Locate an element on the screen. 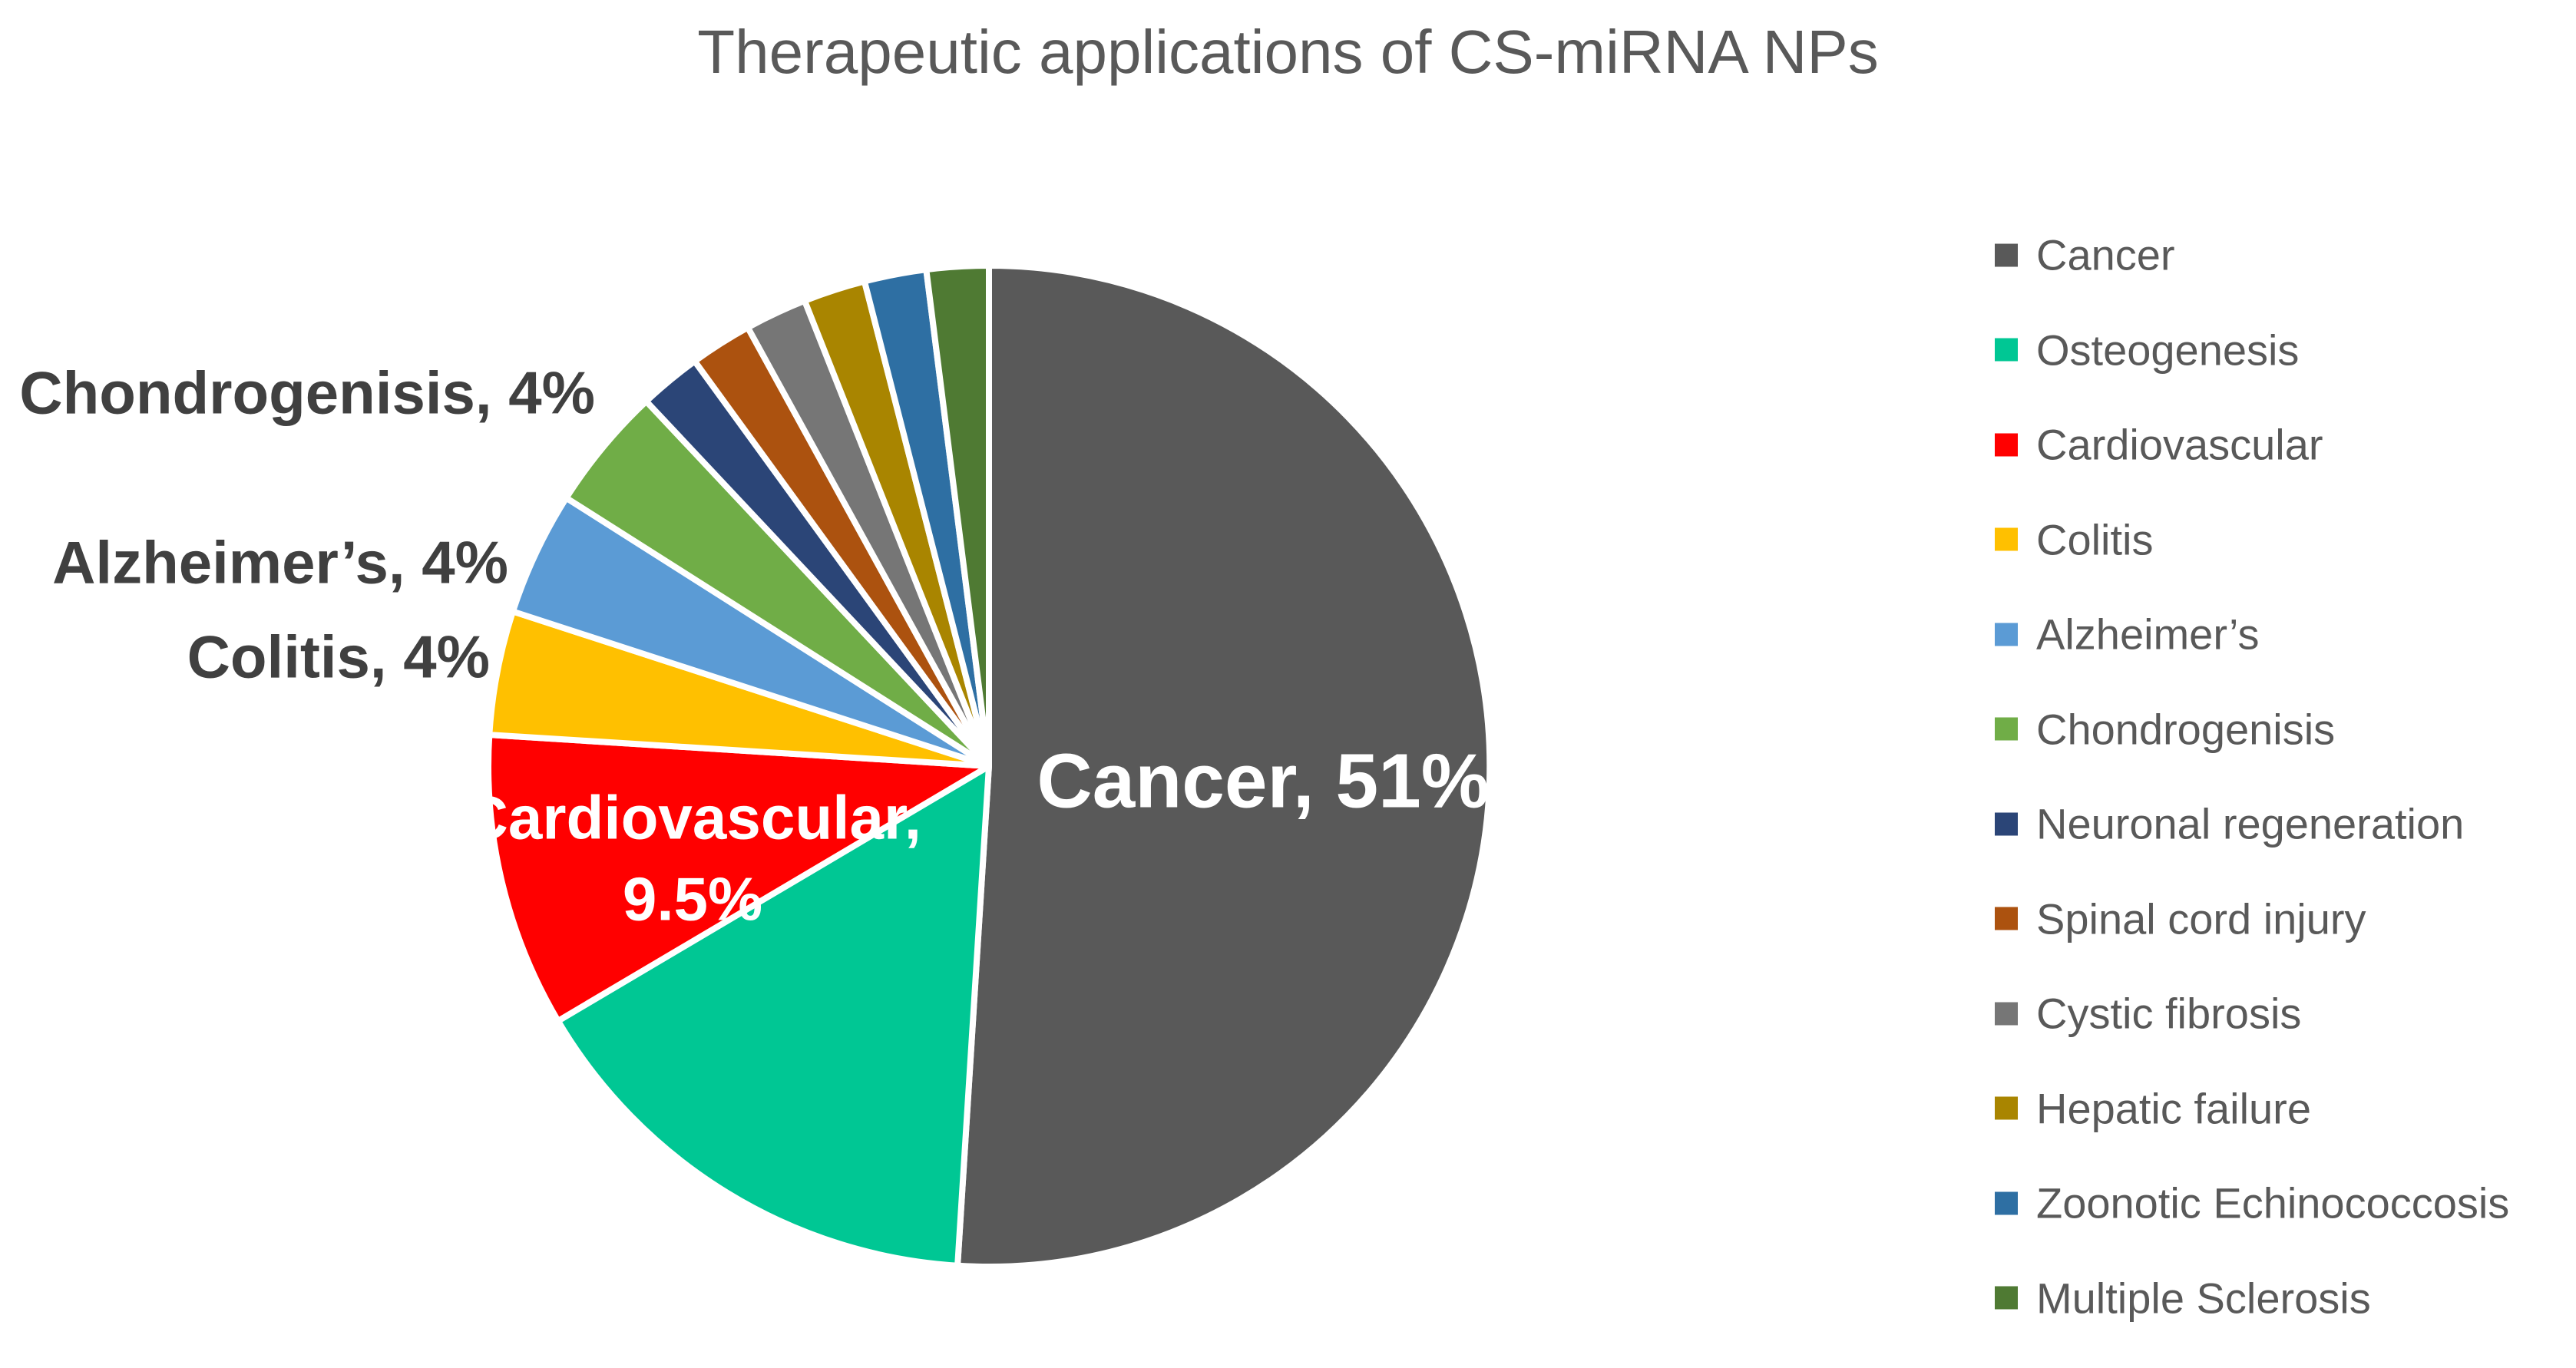 The width and height of the screenshot is (2576, 1368). legend-item-hepatic-failure: Hepatic failure is located at coordinates (2153, 1108).